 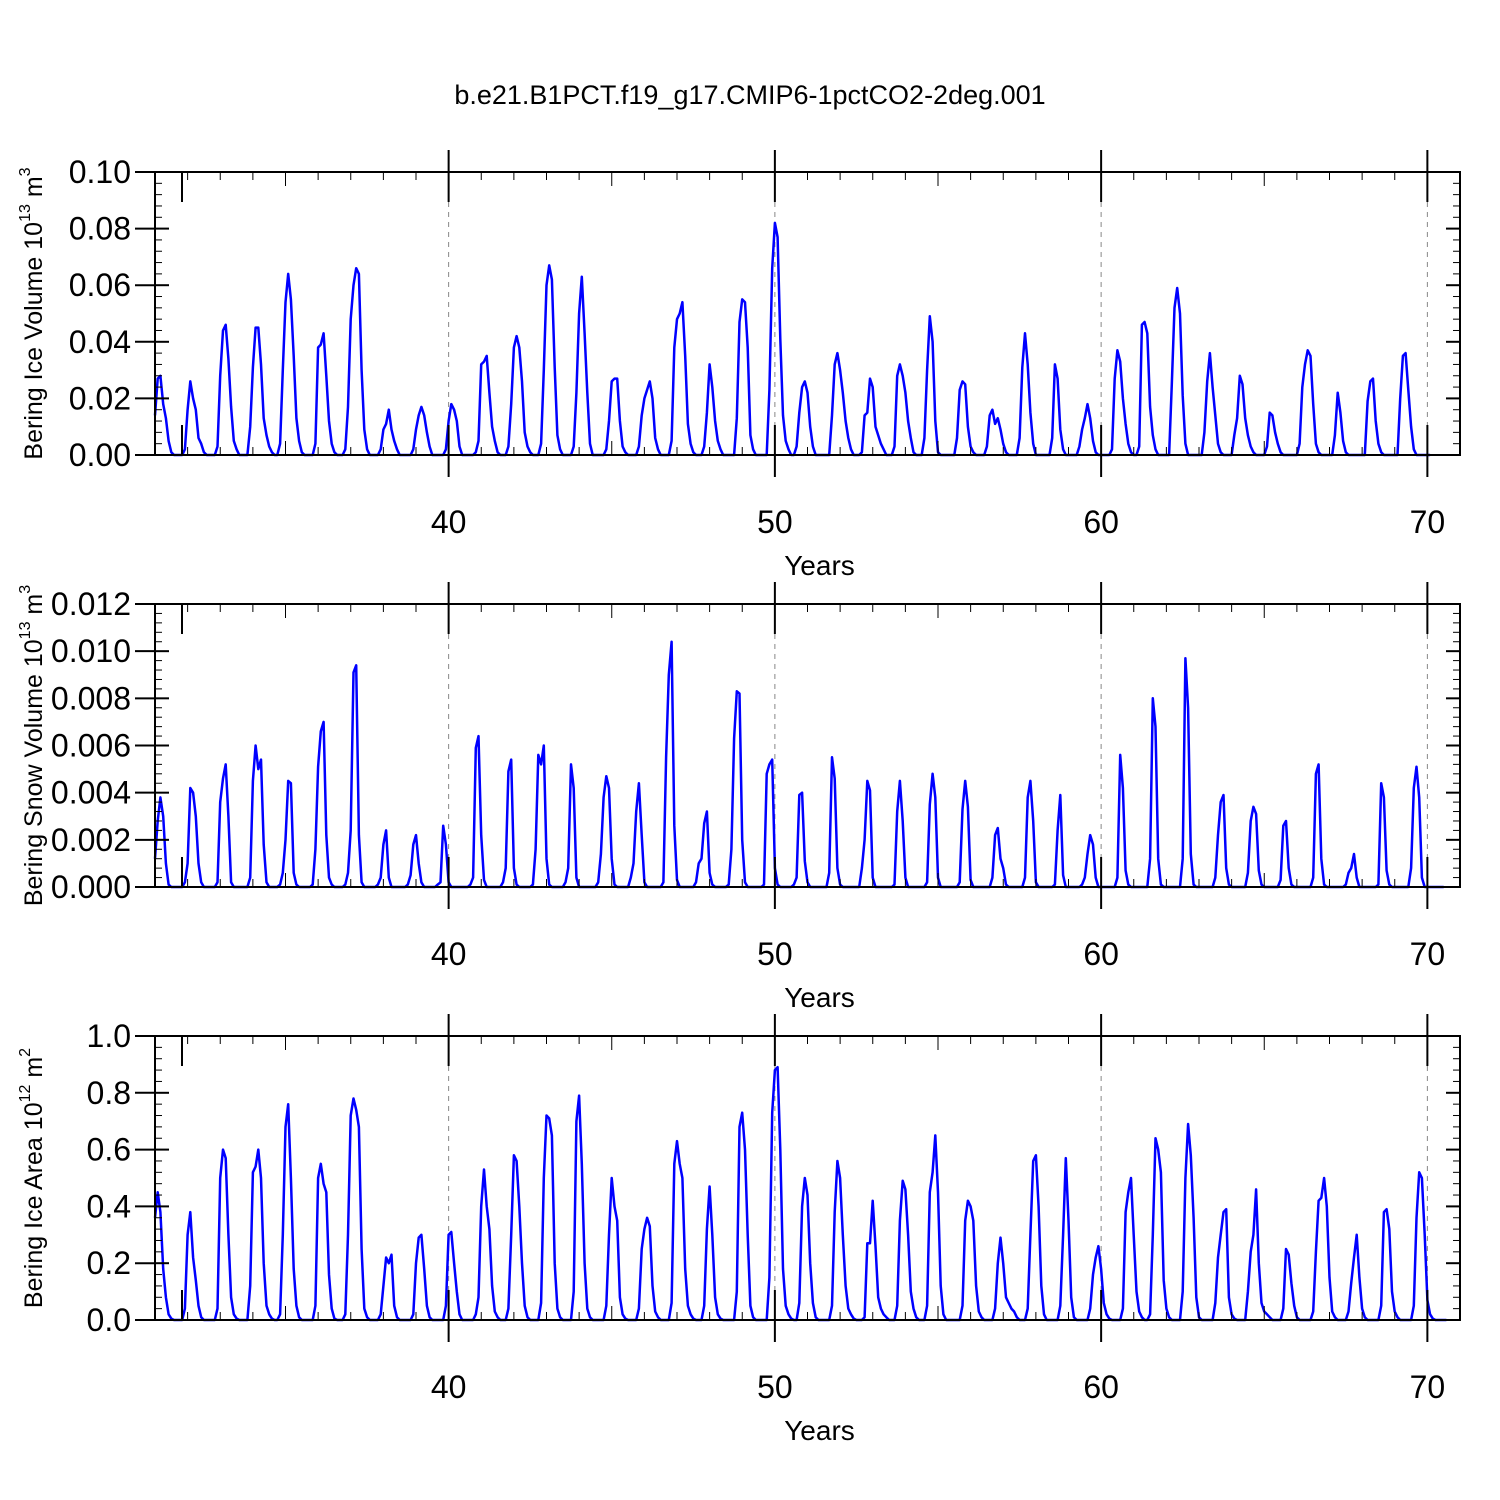 I want to click on y-axis-label: Bering Snow Volume 1013 m3, so click(x=32, y=745).